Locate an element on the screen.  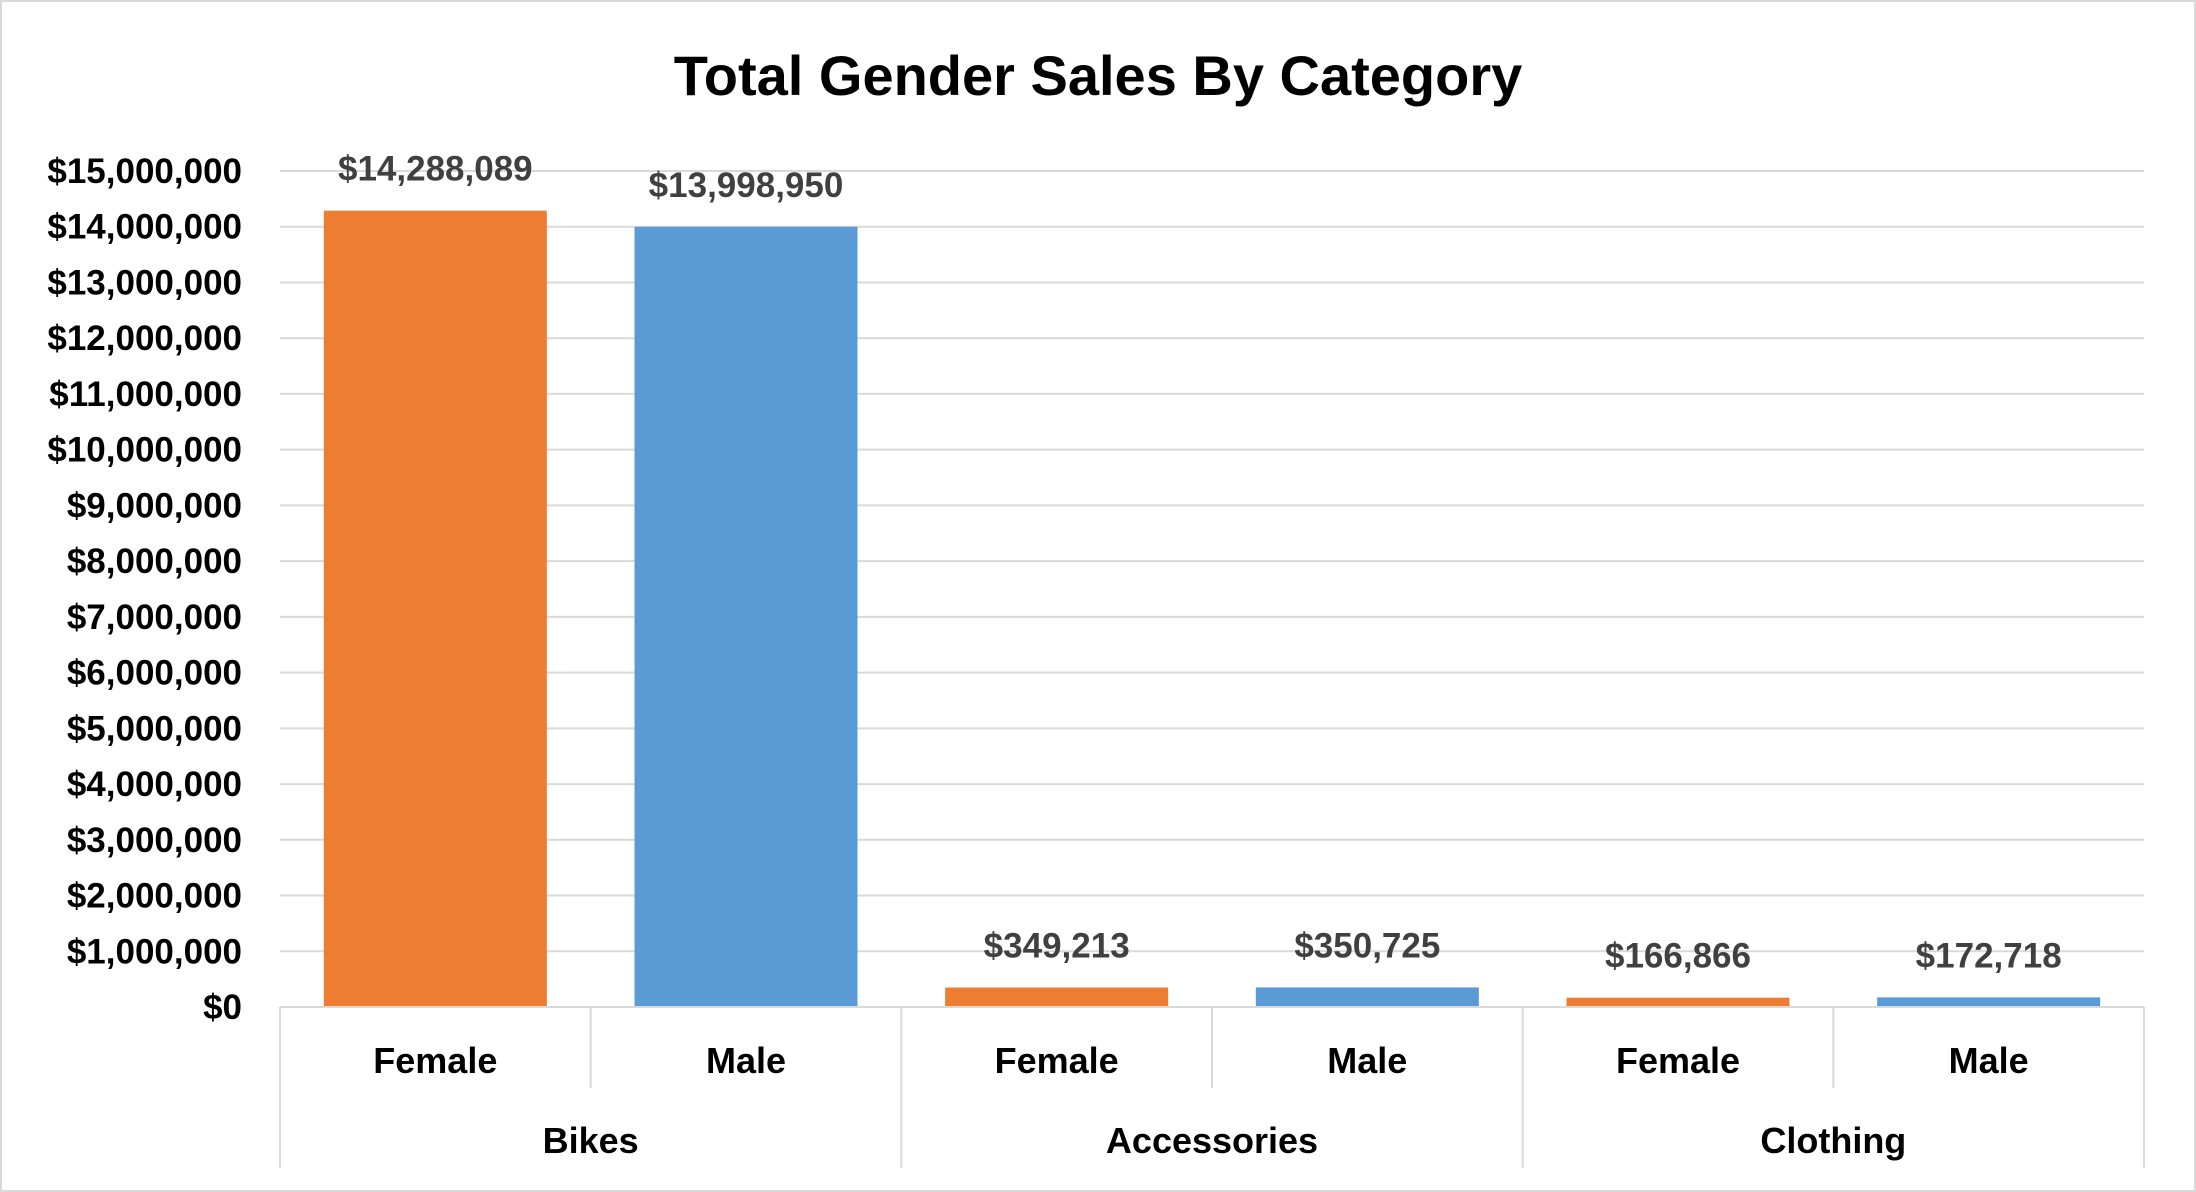
y-tick-label: $15,000,000 is located at coordinates (144, 171).